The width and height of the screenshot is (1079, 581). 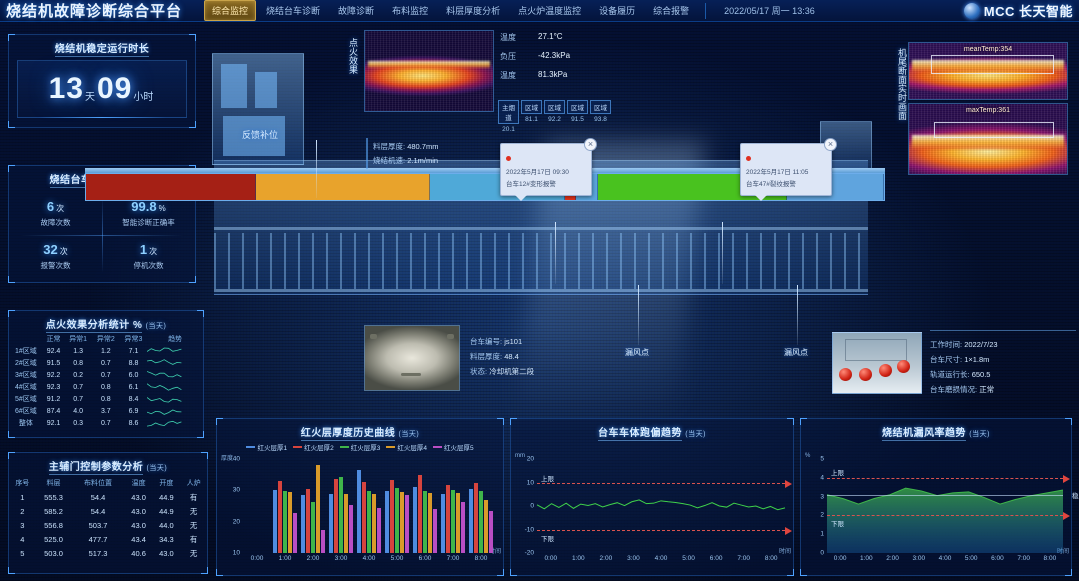 I want to click on legend-item-2: 红火层厚3, so click(x=359, y=447).